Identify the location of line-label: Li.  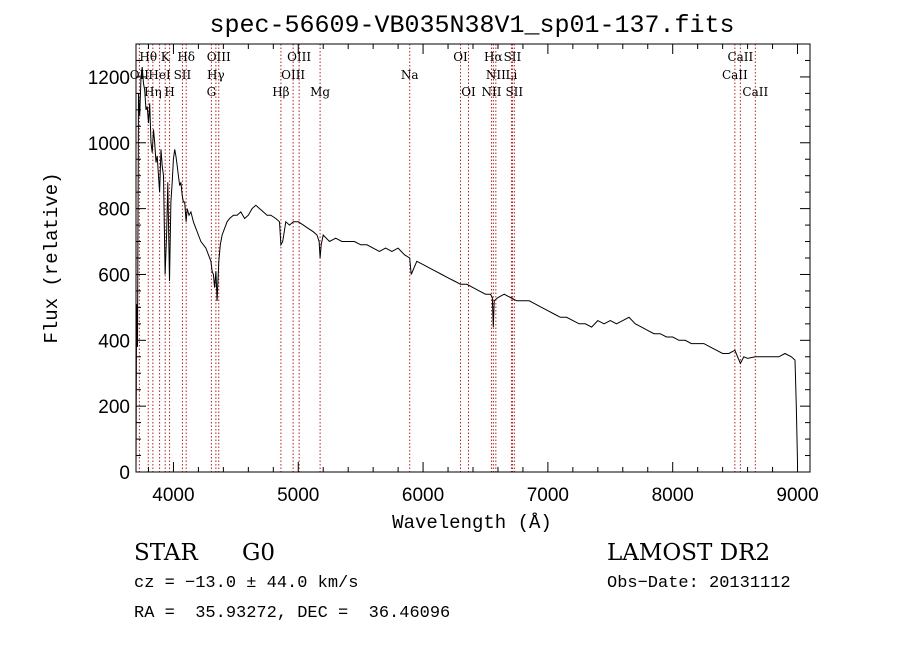
(512, 75).